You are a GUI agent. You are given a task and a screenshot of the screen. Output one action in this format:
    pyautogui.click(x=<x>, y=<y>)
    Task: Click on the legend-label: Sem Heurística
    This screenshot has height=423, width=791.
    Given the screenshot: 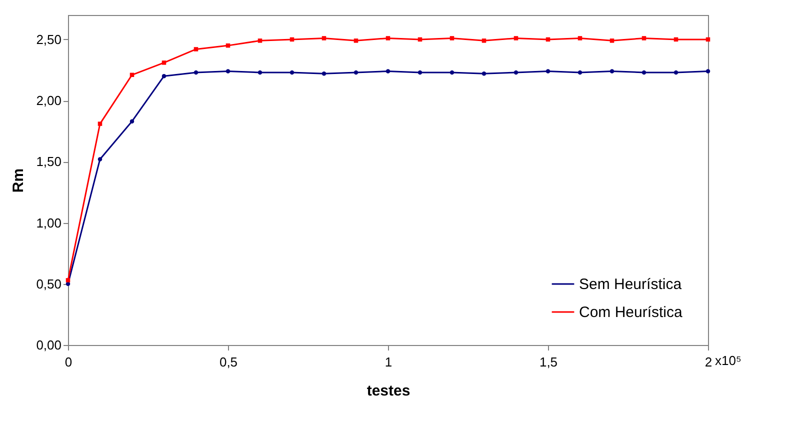 What is the action you would take?
    pyautogui.click(x=630, y=284)
    